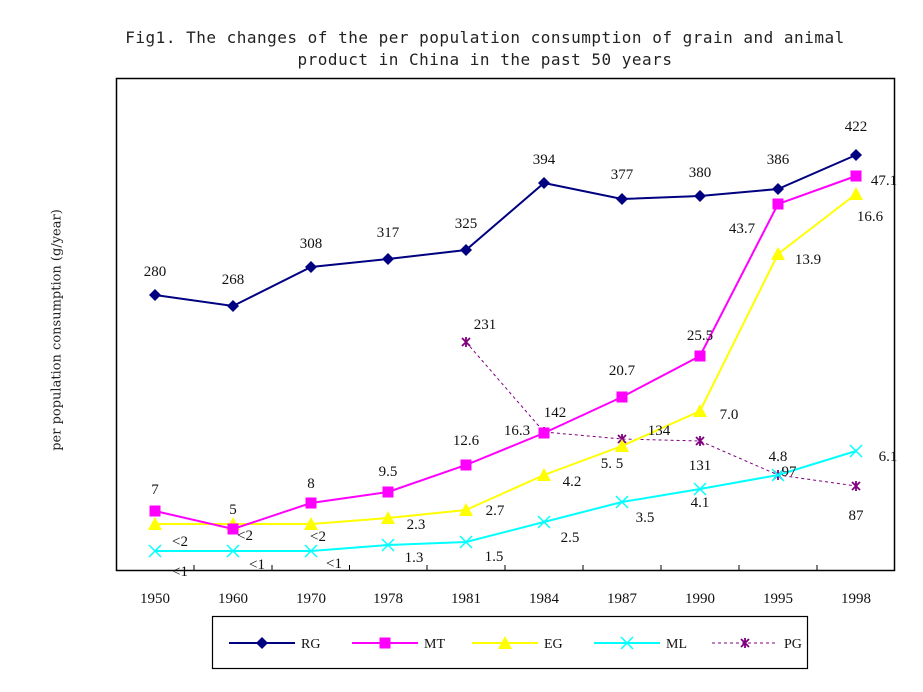 Image resolution: width=923 pixels, height=692 pixels. Describe the element at coordinates (700, 336) in the screenshot. I see `data-label-mt: 25.5` at that location.